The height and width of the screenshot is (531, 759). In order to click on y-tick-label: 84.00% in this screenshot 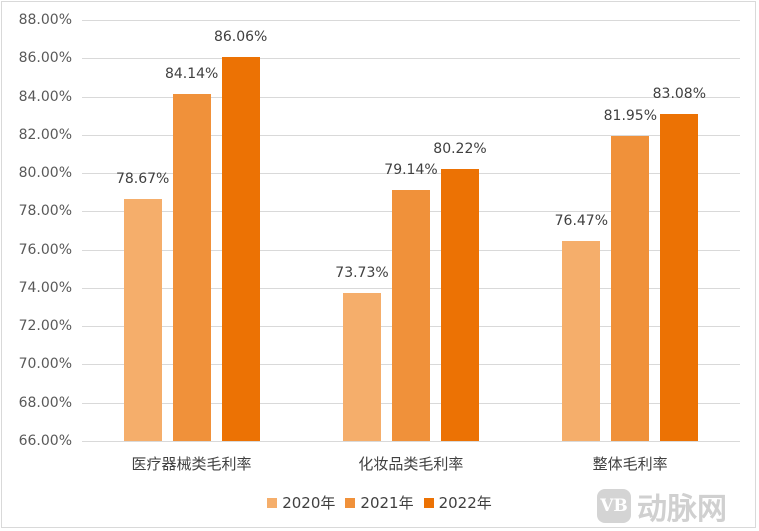, I will do `click(45, 96)`.